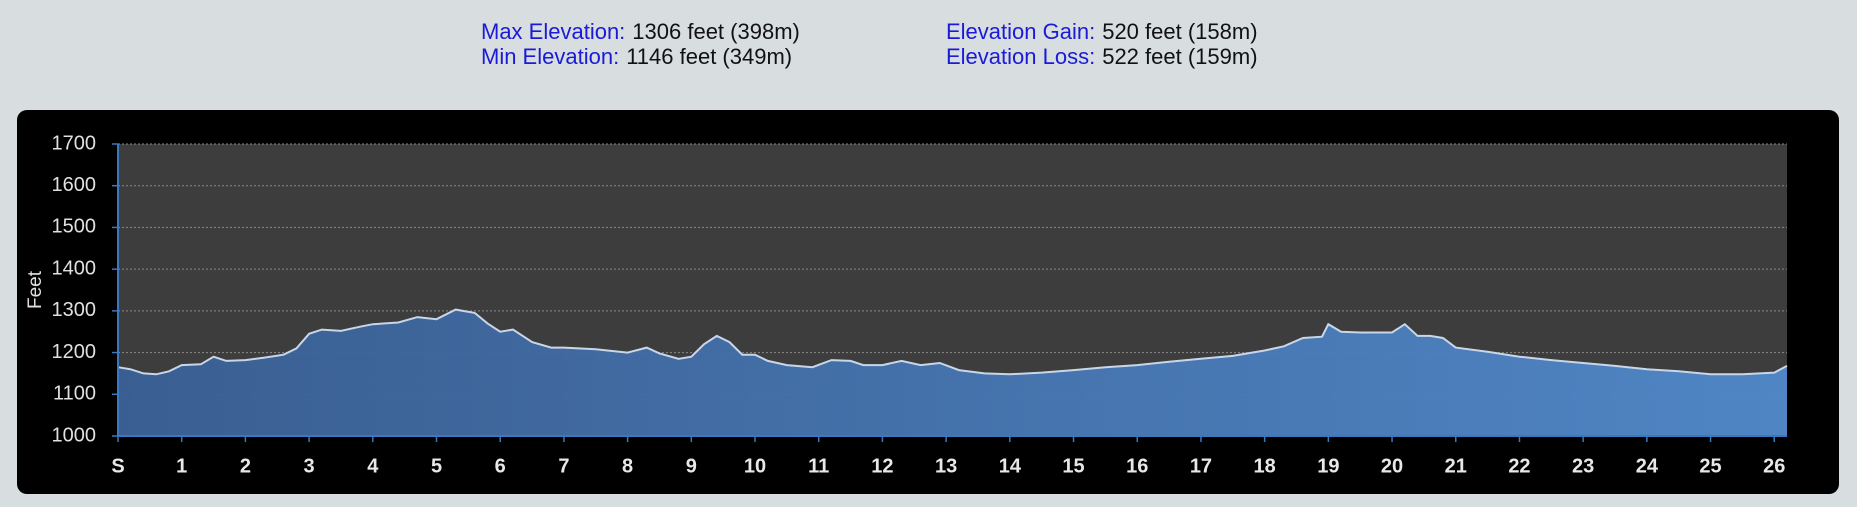  I want to click on stat-value: 1306 feet (398m), so click(716, 31).